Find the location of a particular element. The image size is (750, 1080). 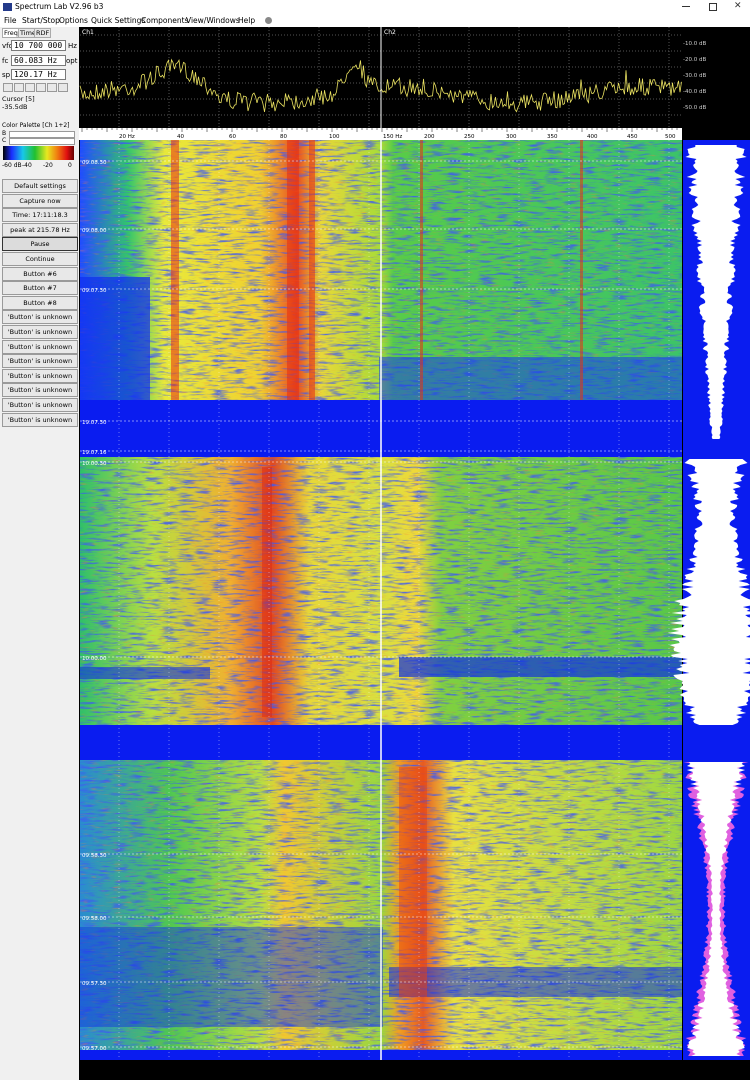

menu-item: Components is located at coordinates (165, 20).